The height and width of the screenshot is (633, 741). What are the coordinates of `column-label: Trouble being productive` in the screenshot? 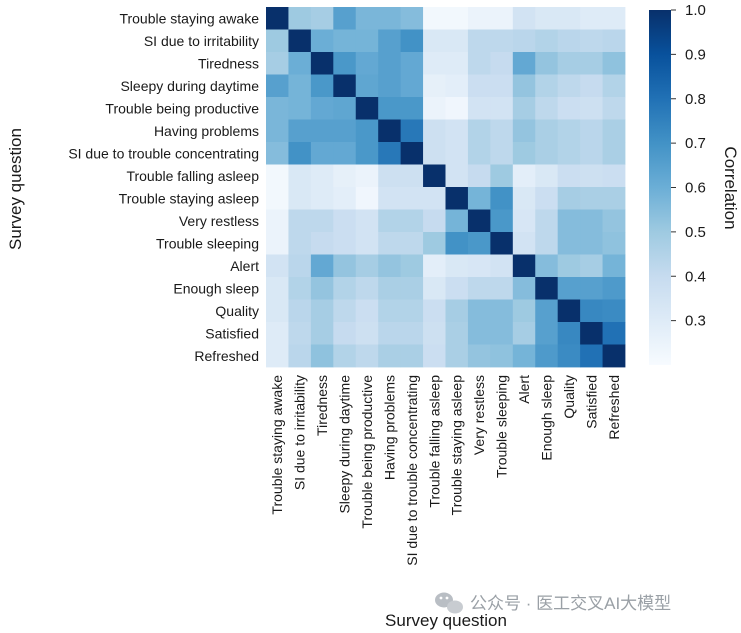 It's located at (367, 452).